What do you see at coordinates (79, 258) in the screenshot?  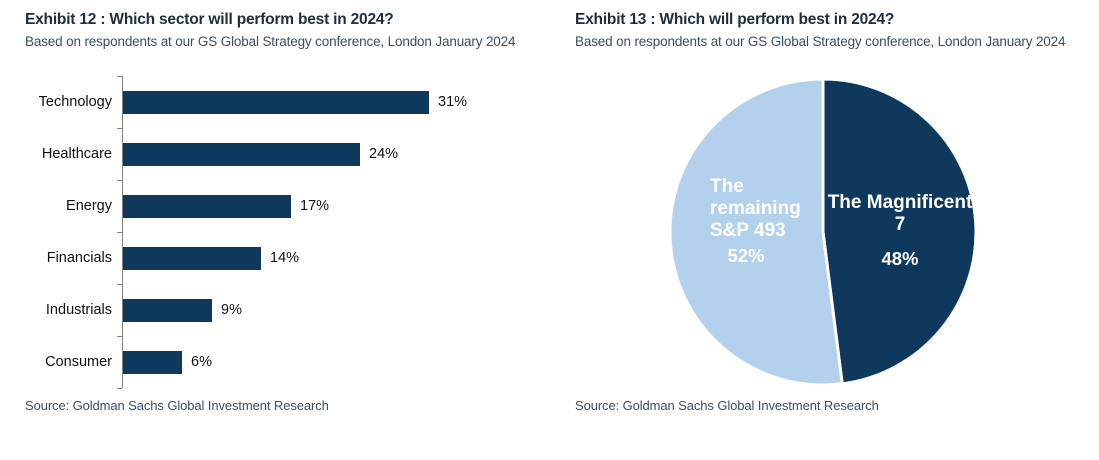 I see `bar-category-label: Financials` at bounding box center [79, 258].